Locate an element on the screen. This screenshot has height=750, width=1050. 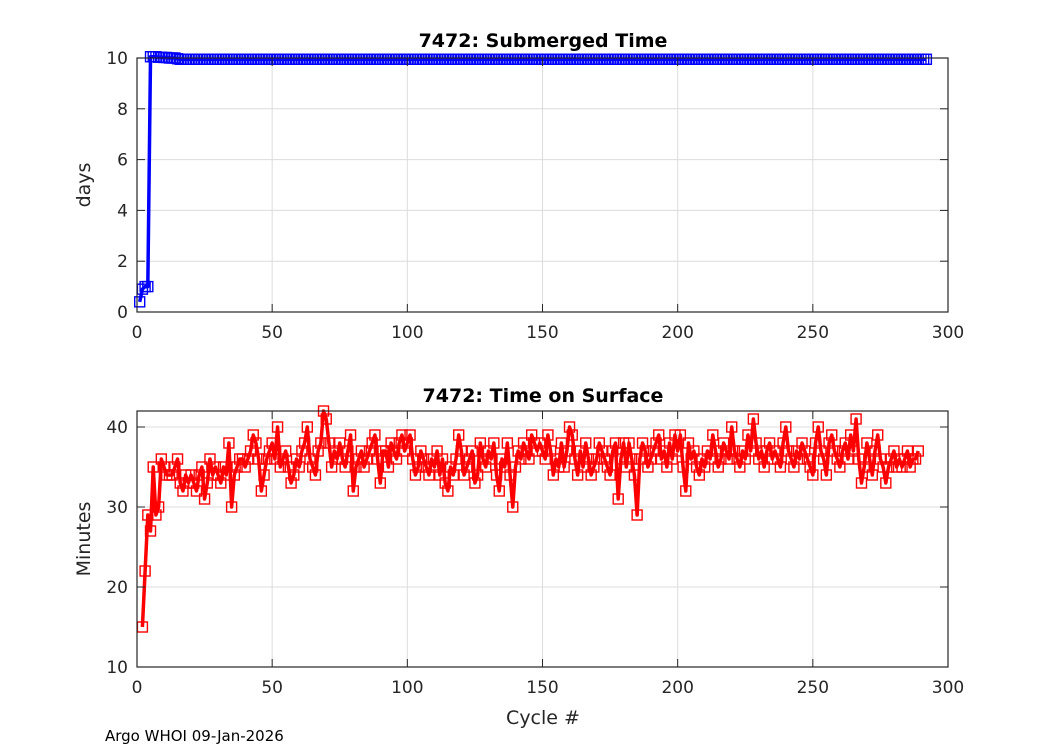
bottom-y-tick-label: 20 is located at coordinates (117, 588).